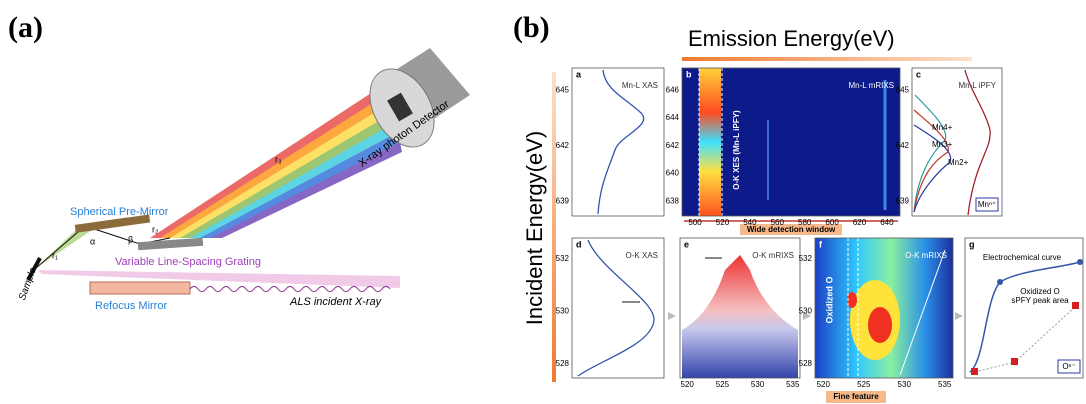  Describe the element at coordinates (640, 85) in the screenshot. I see `panel-title: Mn-L XAS` at that location.